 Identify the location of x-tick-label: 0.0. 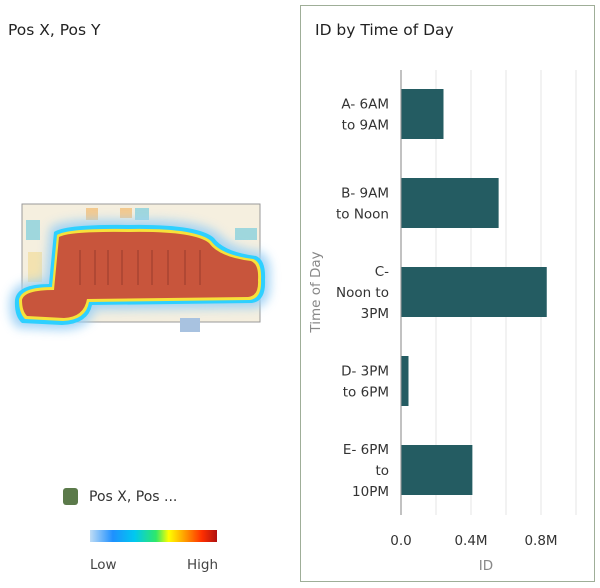
(400, 541).